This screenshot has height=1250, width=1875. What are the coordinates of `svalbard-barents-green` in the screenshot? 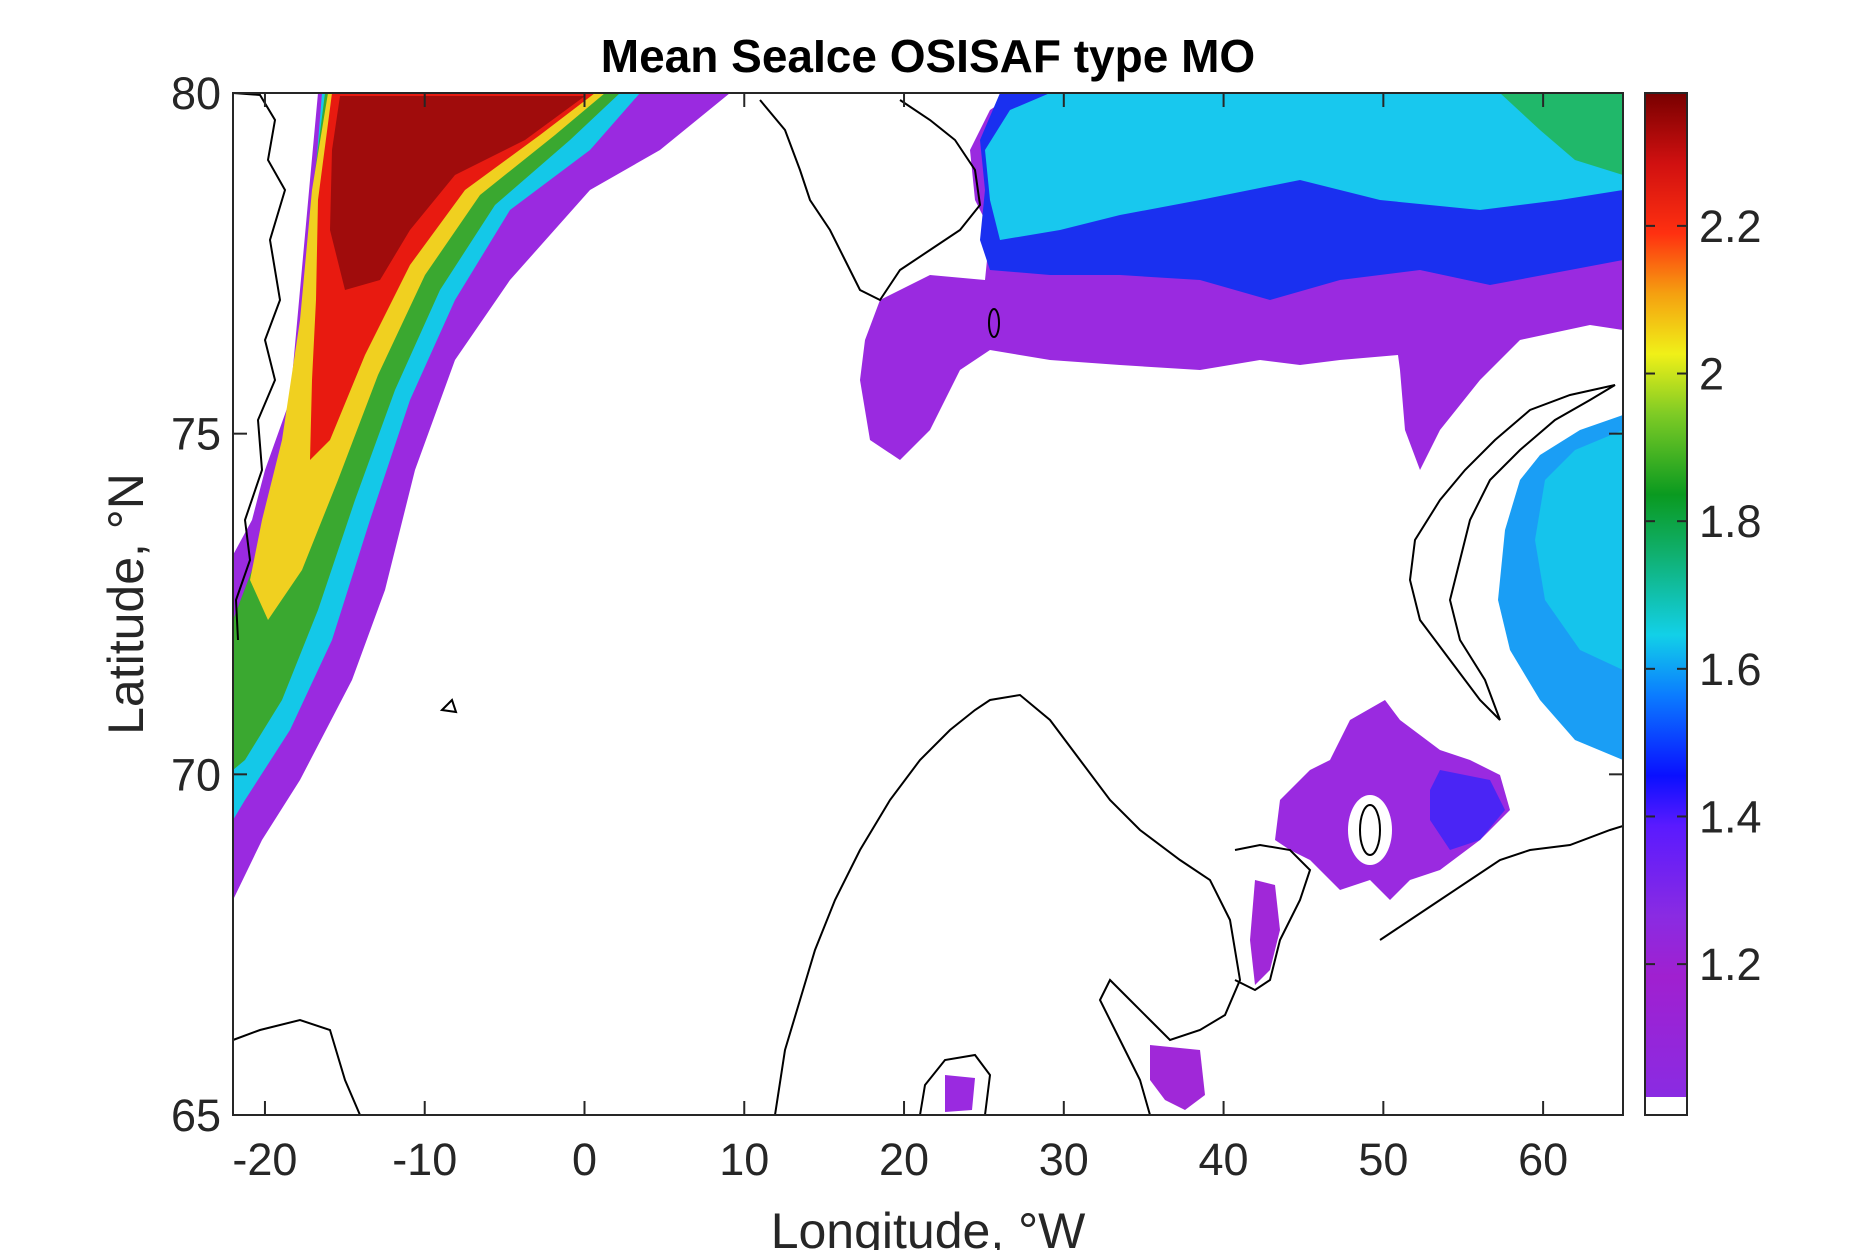 It's located at (1561, 134).